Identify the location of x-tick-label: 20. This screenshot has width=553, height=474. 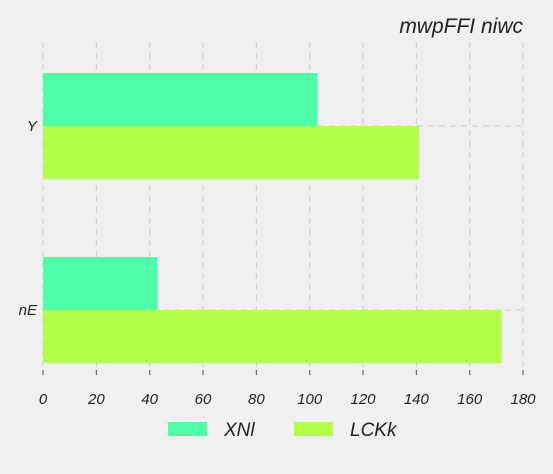
(96, 399).